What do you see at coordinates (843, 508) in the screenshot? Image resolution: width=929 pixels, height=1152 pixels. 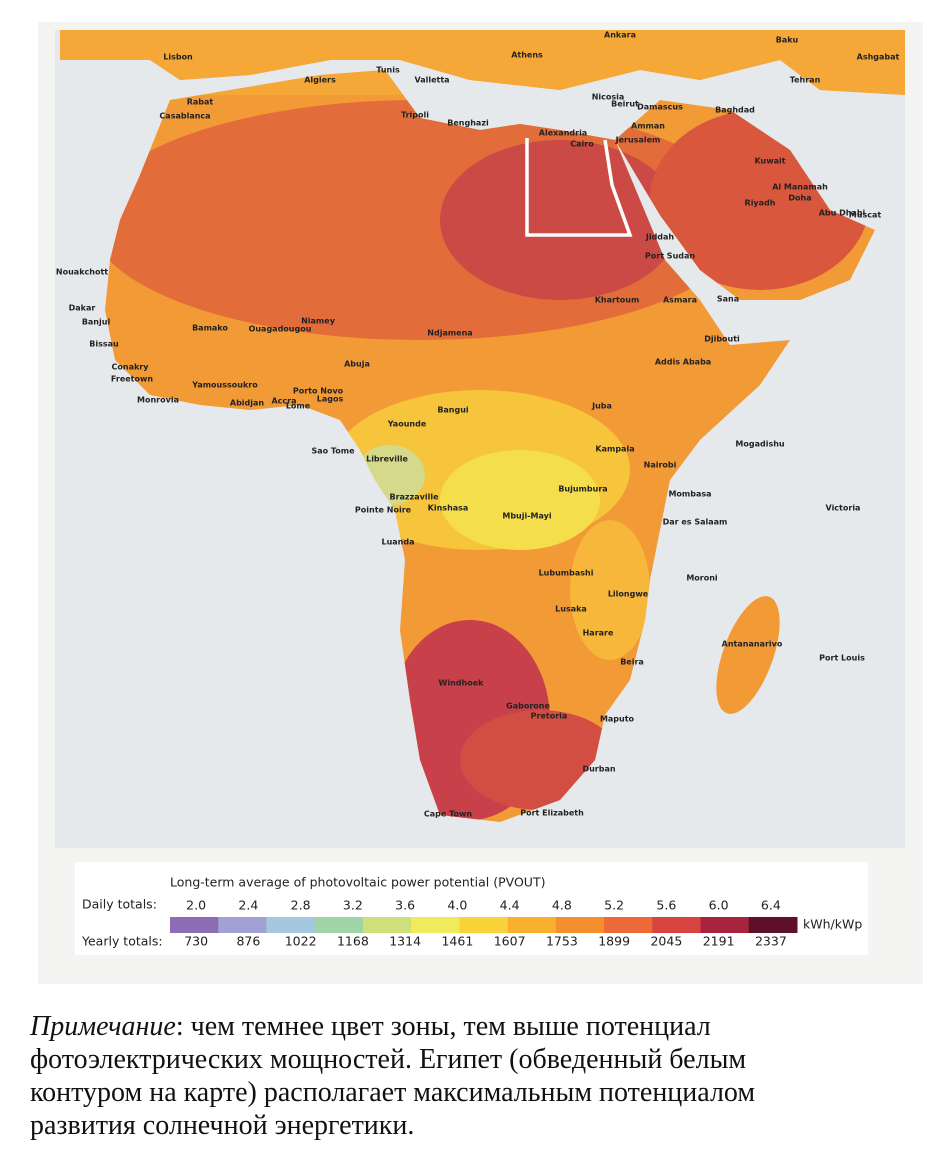 I see `city-label: Victoria` at bounding box center [843, 508].